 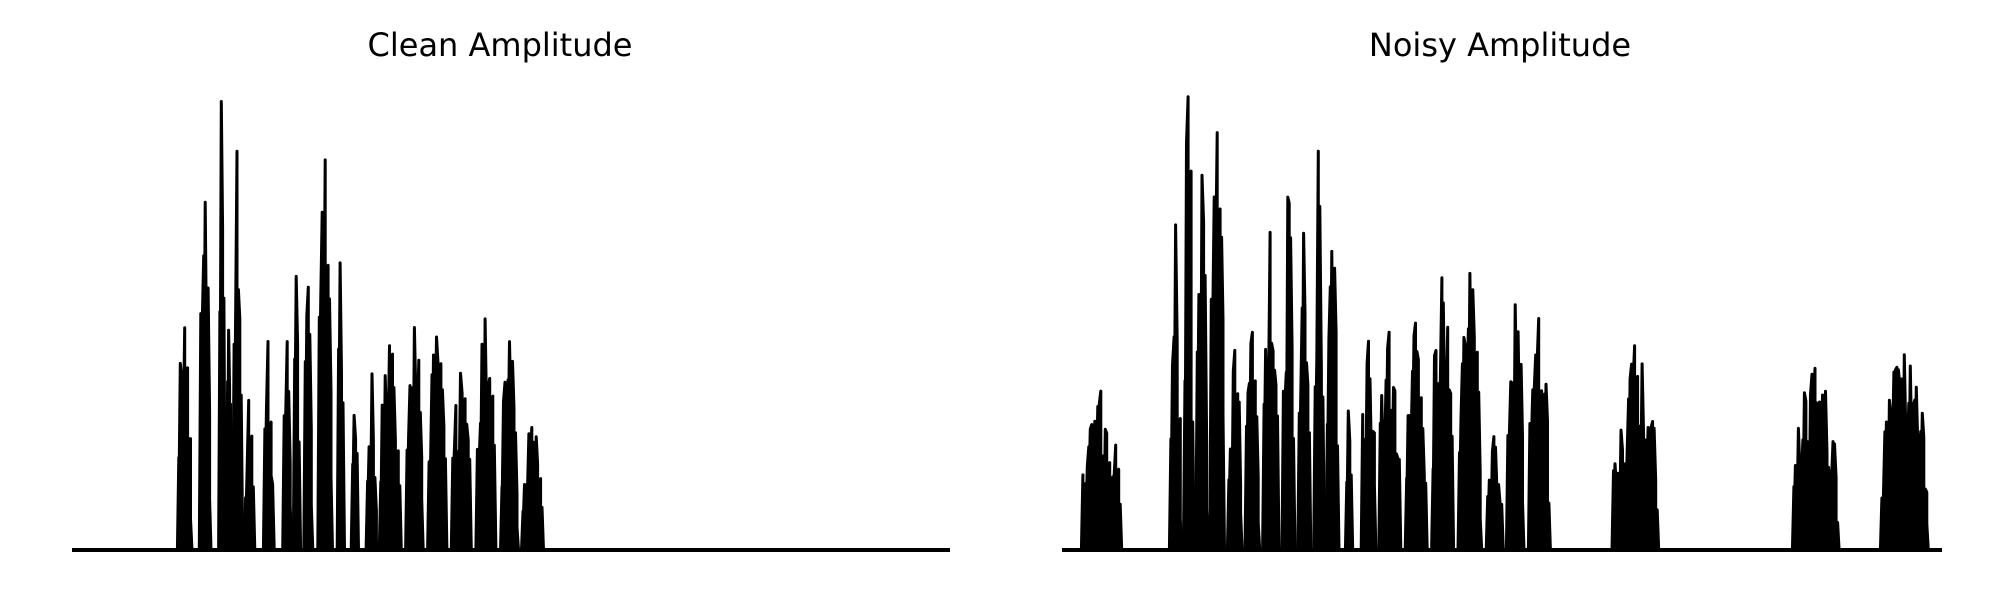 I want to click on clean-amplitude-title: Clean Amplitude, so click(x=500, y=45).